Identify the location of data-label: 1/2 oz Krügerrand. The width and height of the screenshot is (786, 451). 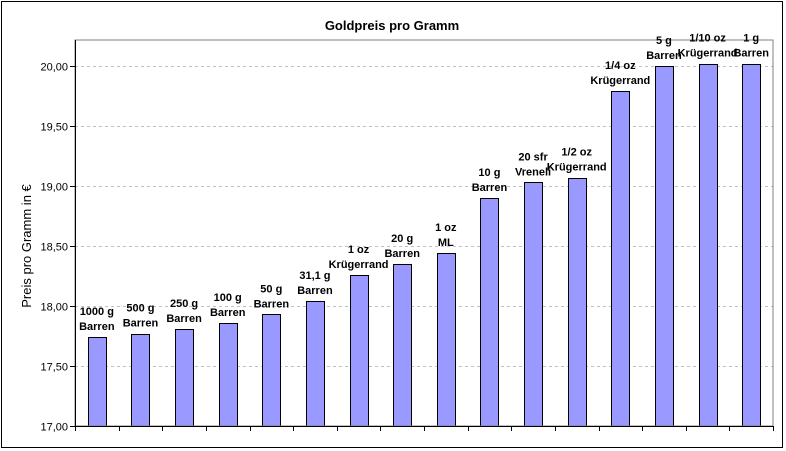
(577, 160).